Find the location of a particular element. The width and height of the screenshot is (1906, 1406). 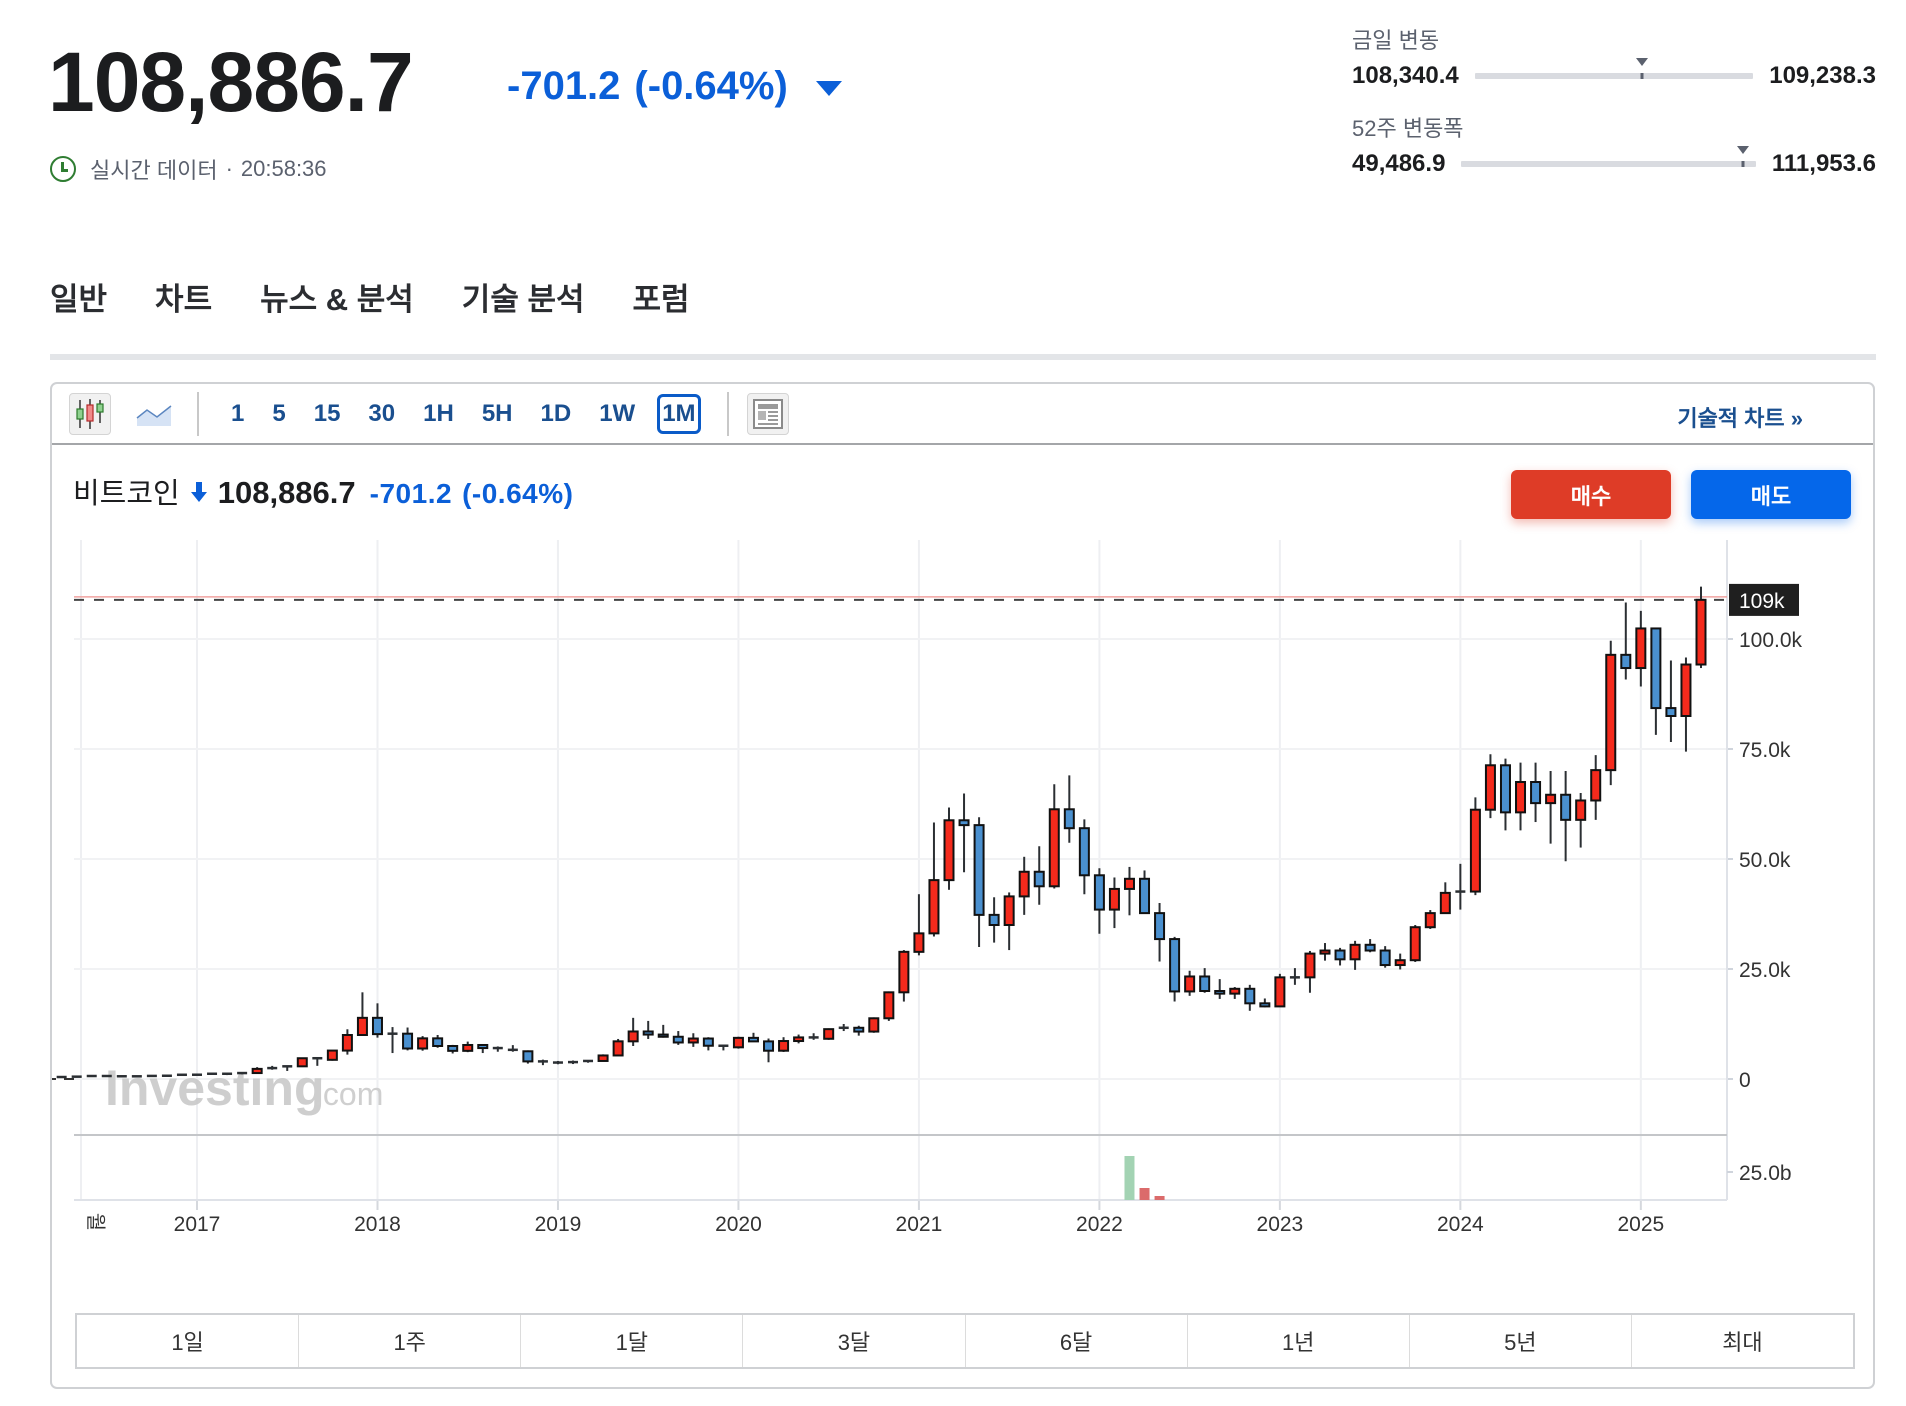

change-value: -701.2 is located at coordinates (564, 86).